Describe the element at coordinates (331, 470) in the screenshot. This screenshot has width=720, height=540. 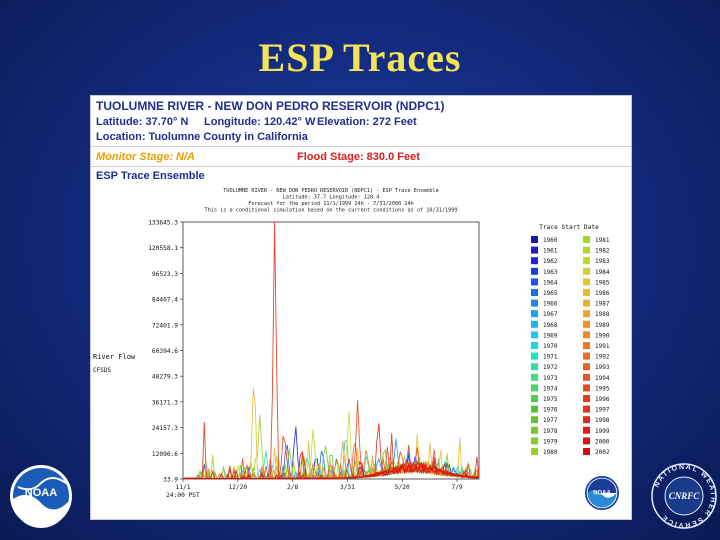
I see `series-line` at that location.